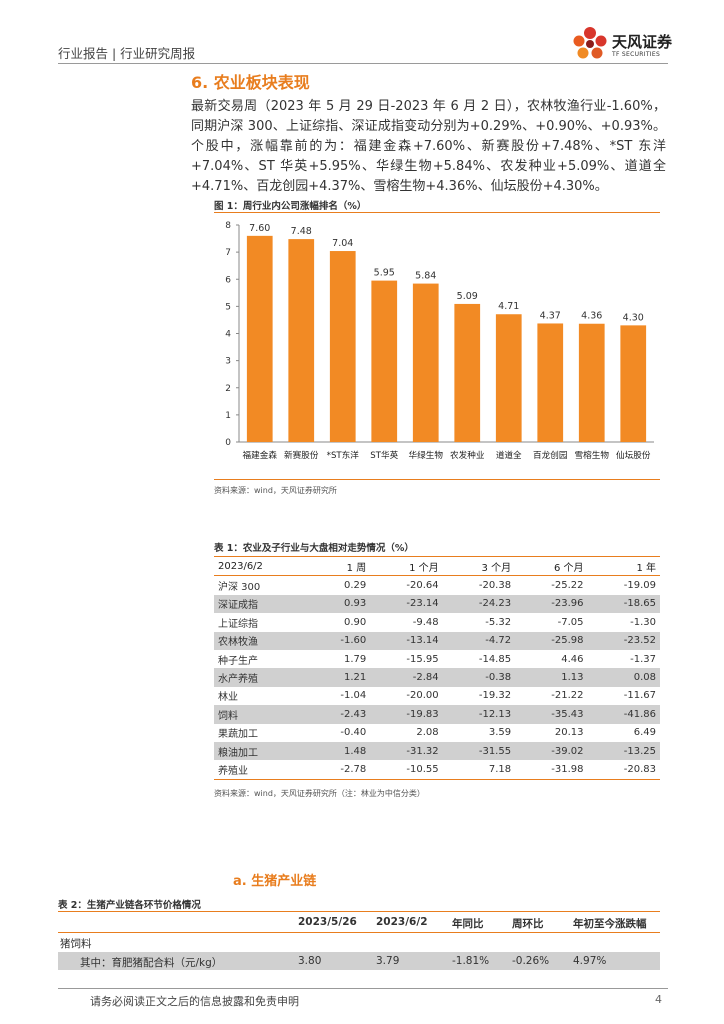  I want to click on table2-header-date1: 2023/5/26, so click(327, 922).